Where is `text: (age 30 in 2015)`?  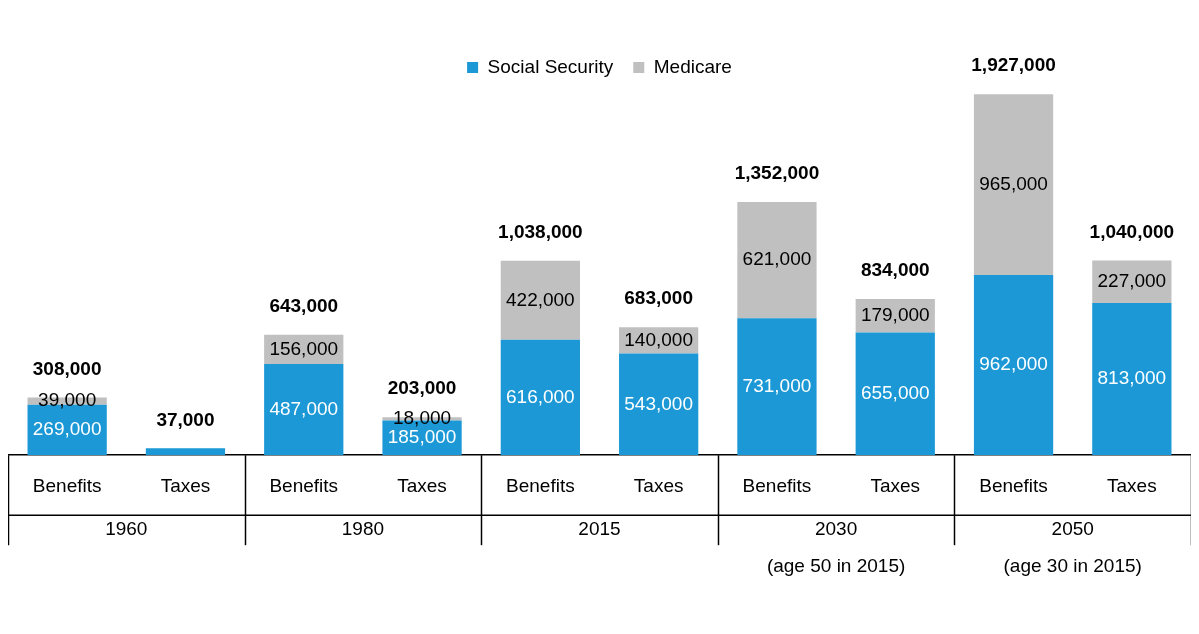 text: (age 30 in 2015) is located at coordinates (1072, 566).